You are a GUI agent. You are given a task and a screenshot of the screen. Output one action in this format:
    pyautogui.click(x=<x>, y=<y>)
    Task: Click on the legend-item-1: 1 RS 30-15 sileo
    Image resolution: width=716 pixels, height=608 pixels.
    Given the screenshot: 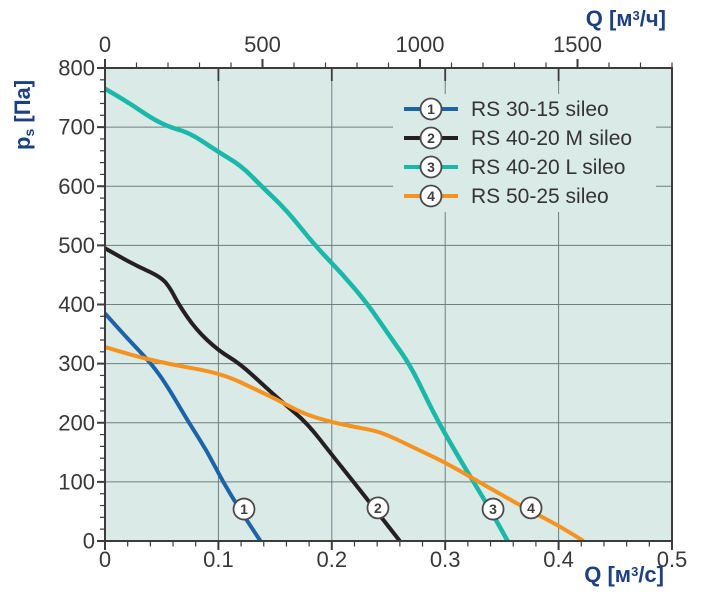 What is the action you would take?
    pyautogui.click(x=506, y=109)
    